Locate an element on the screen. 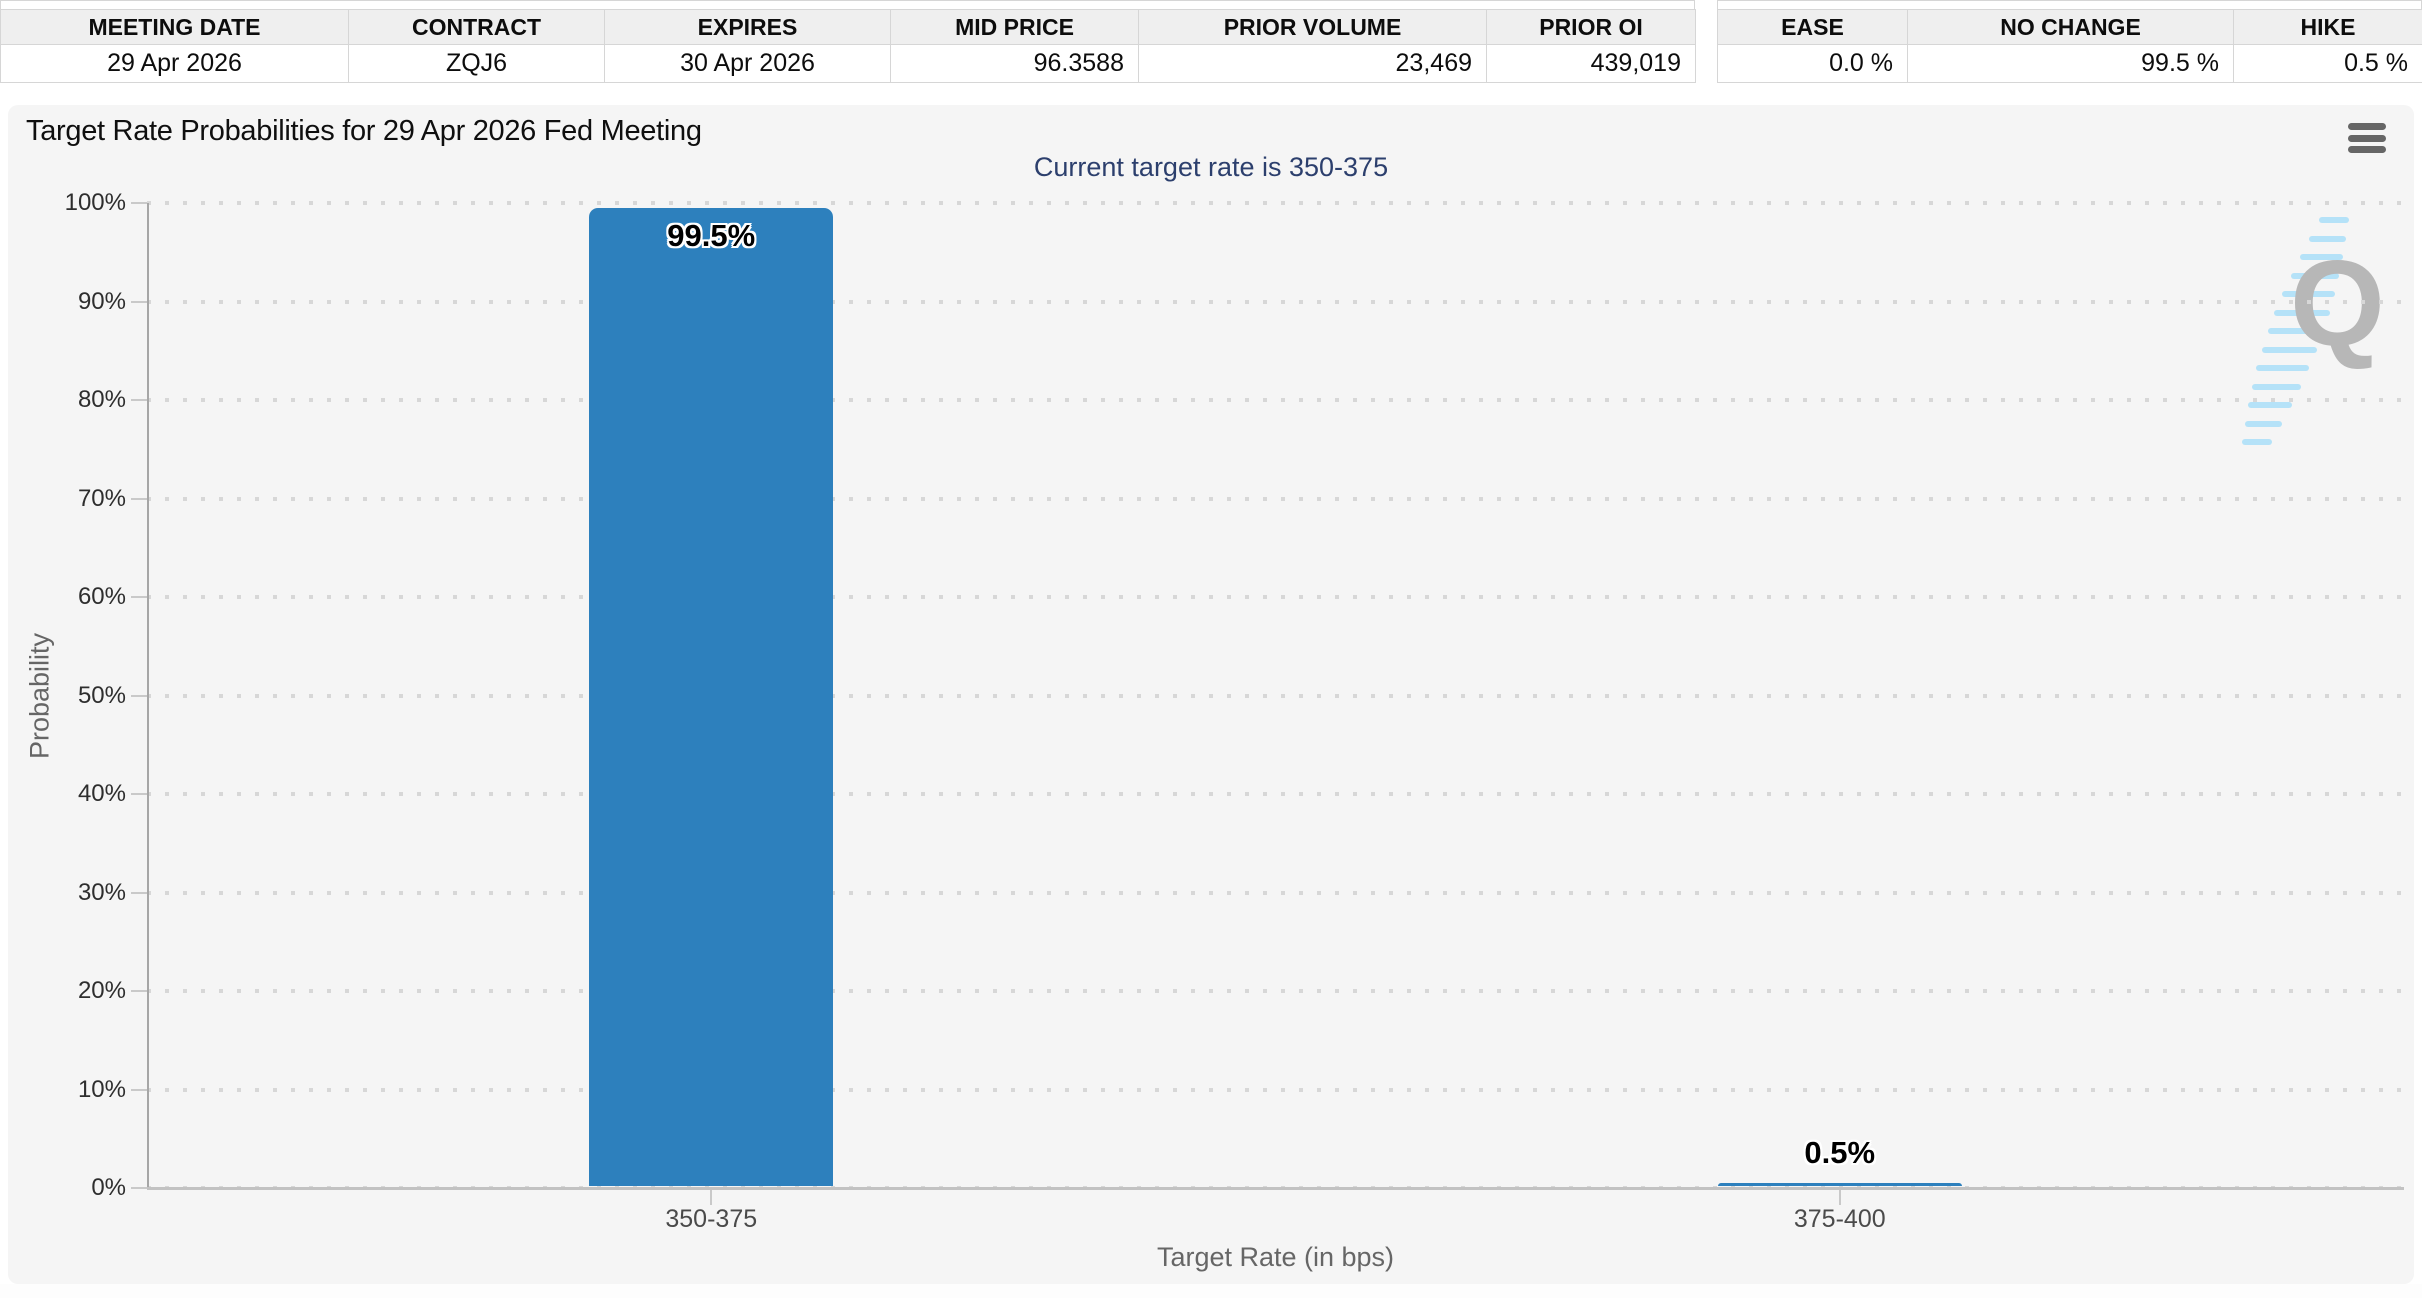 The width and height of the screenshot is (2422, 1298). bar-value-label: 0.5% is located at coordinates (1840, 1152).